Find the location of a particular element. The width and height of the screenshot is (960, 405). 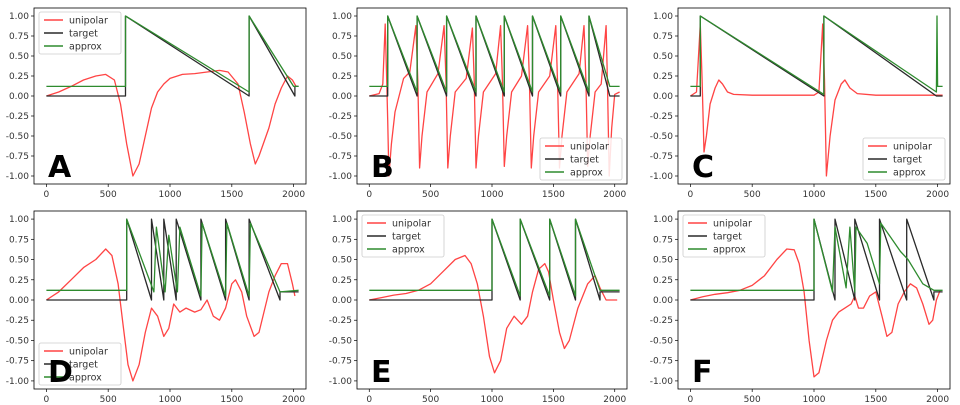

series-line-unipolar is located at coordinates (816, 100).